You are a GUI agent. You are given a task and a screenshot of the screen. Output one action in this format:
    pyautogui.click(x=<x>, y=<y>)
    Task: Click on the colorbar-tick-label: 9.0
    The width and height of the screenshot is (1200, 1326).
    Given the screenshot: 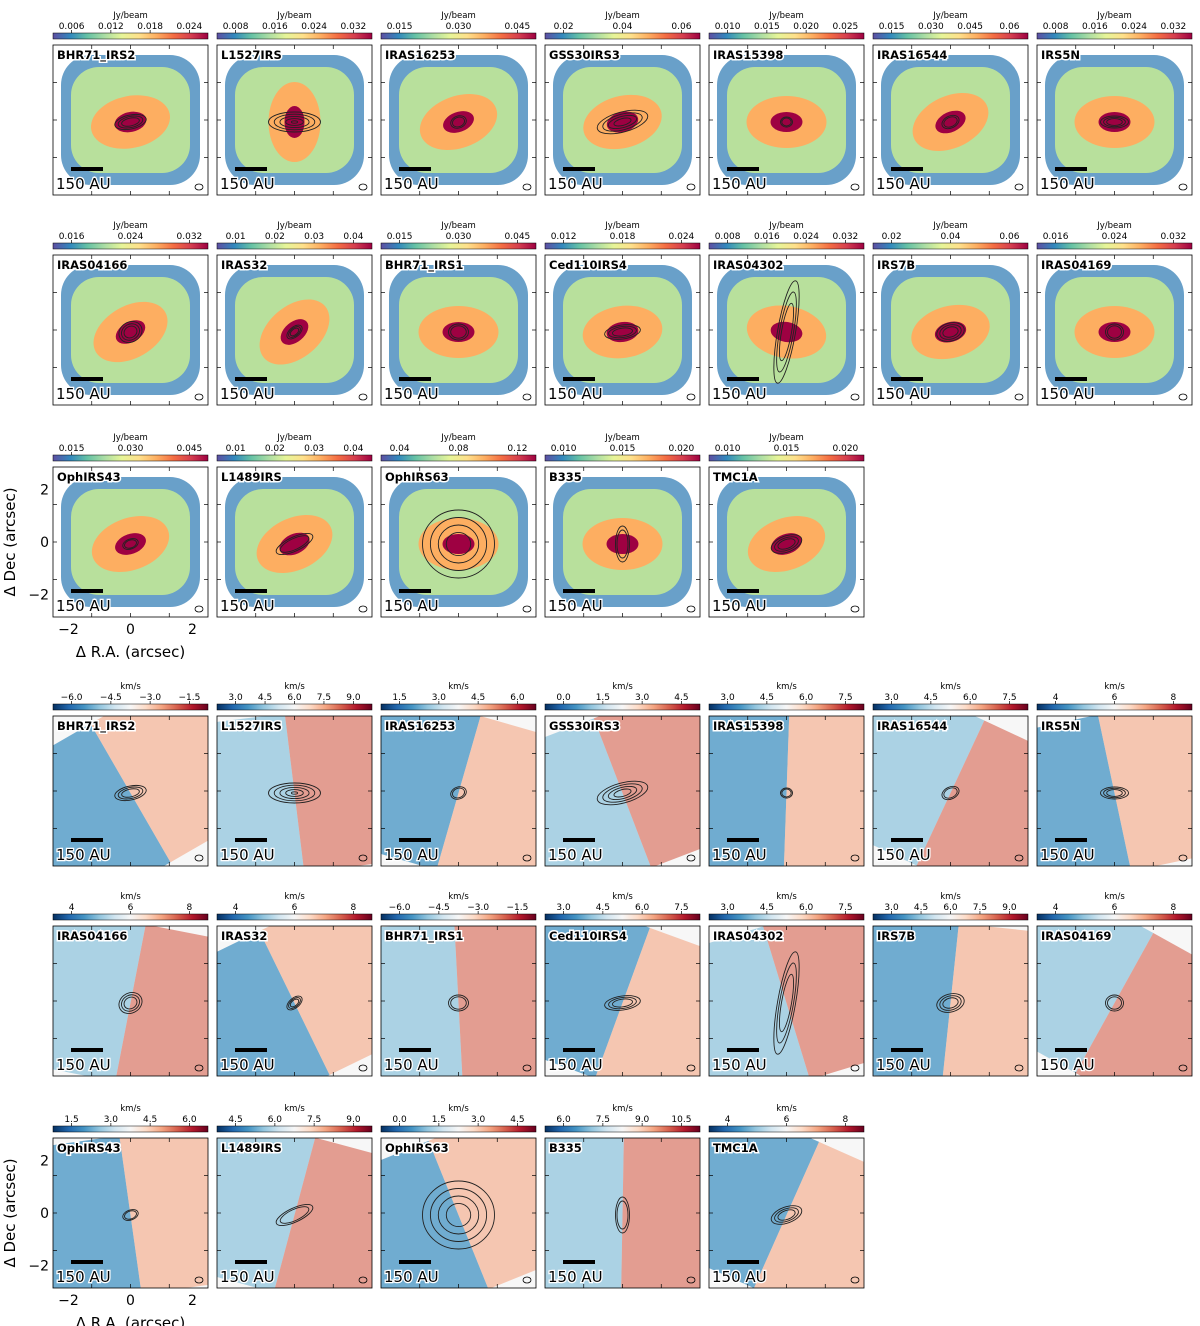 What is the action you would take?
    pyautogui.click(x=353, y=698)
    